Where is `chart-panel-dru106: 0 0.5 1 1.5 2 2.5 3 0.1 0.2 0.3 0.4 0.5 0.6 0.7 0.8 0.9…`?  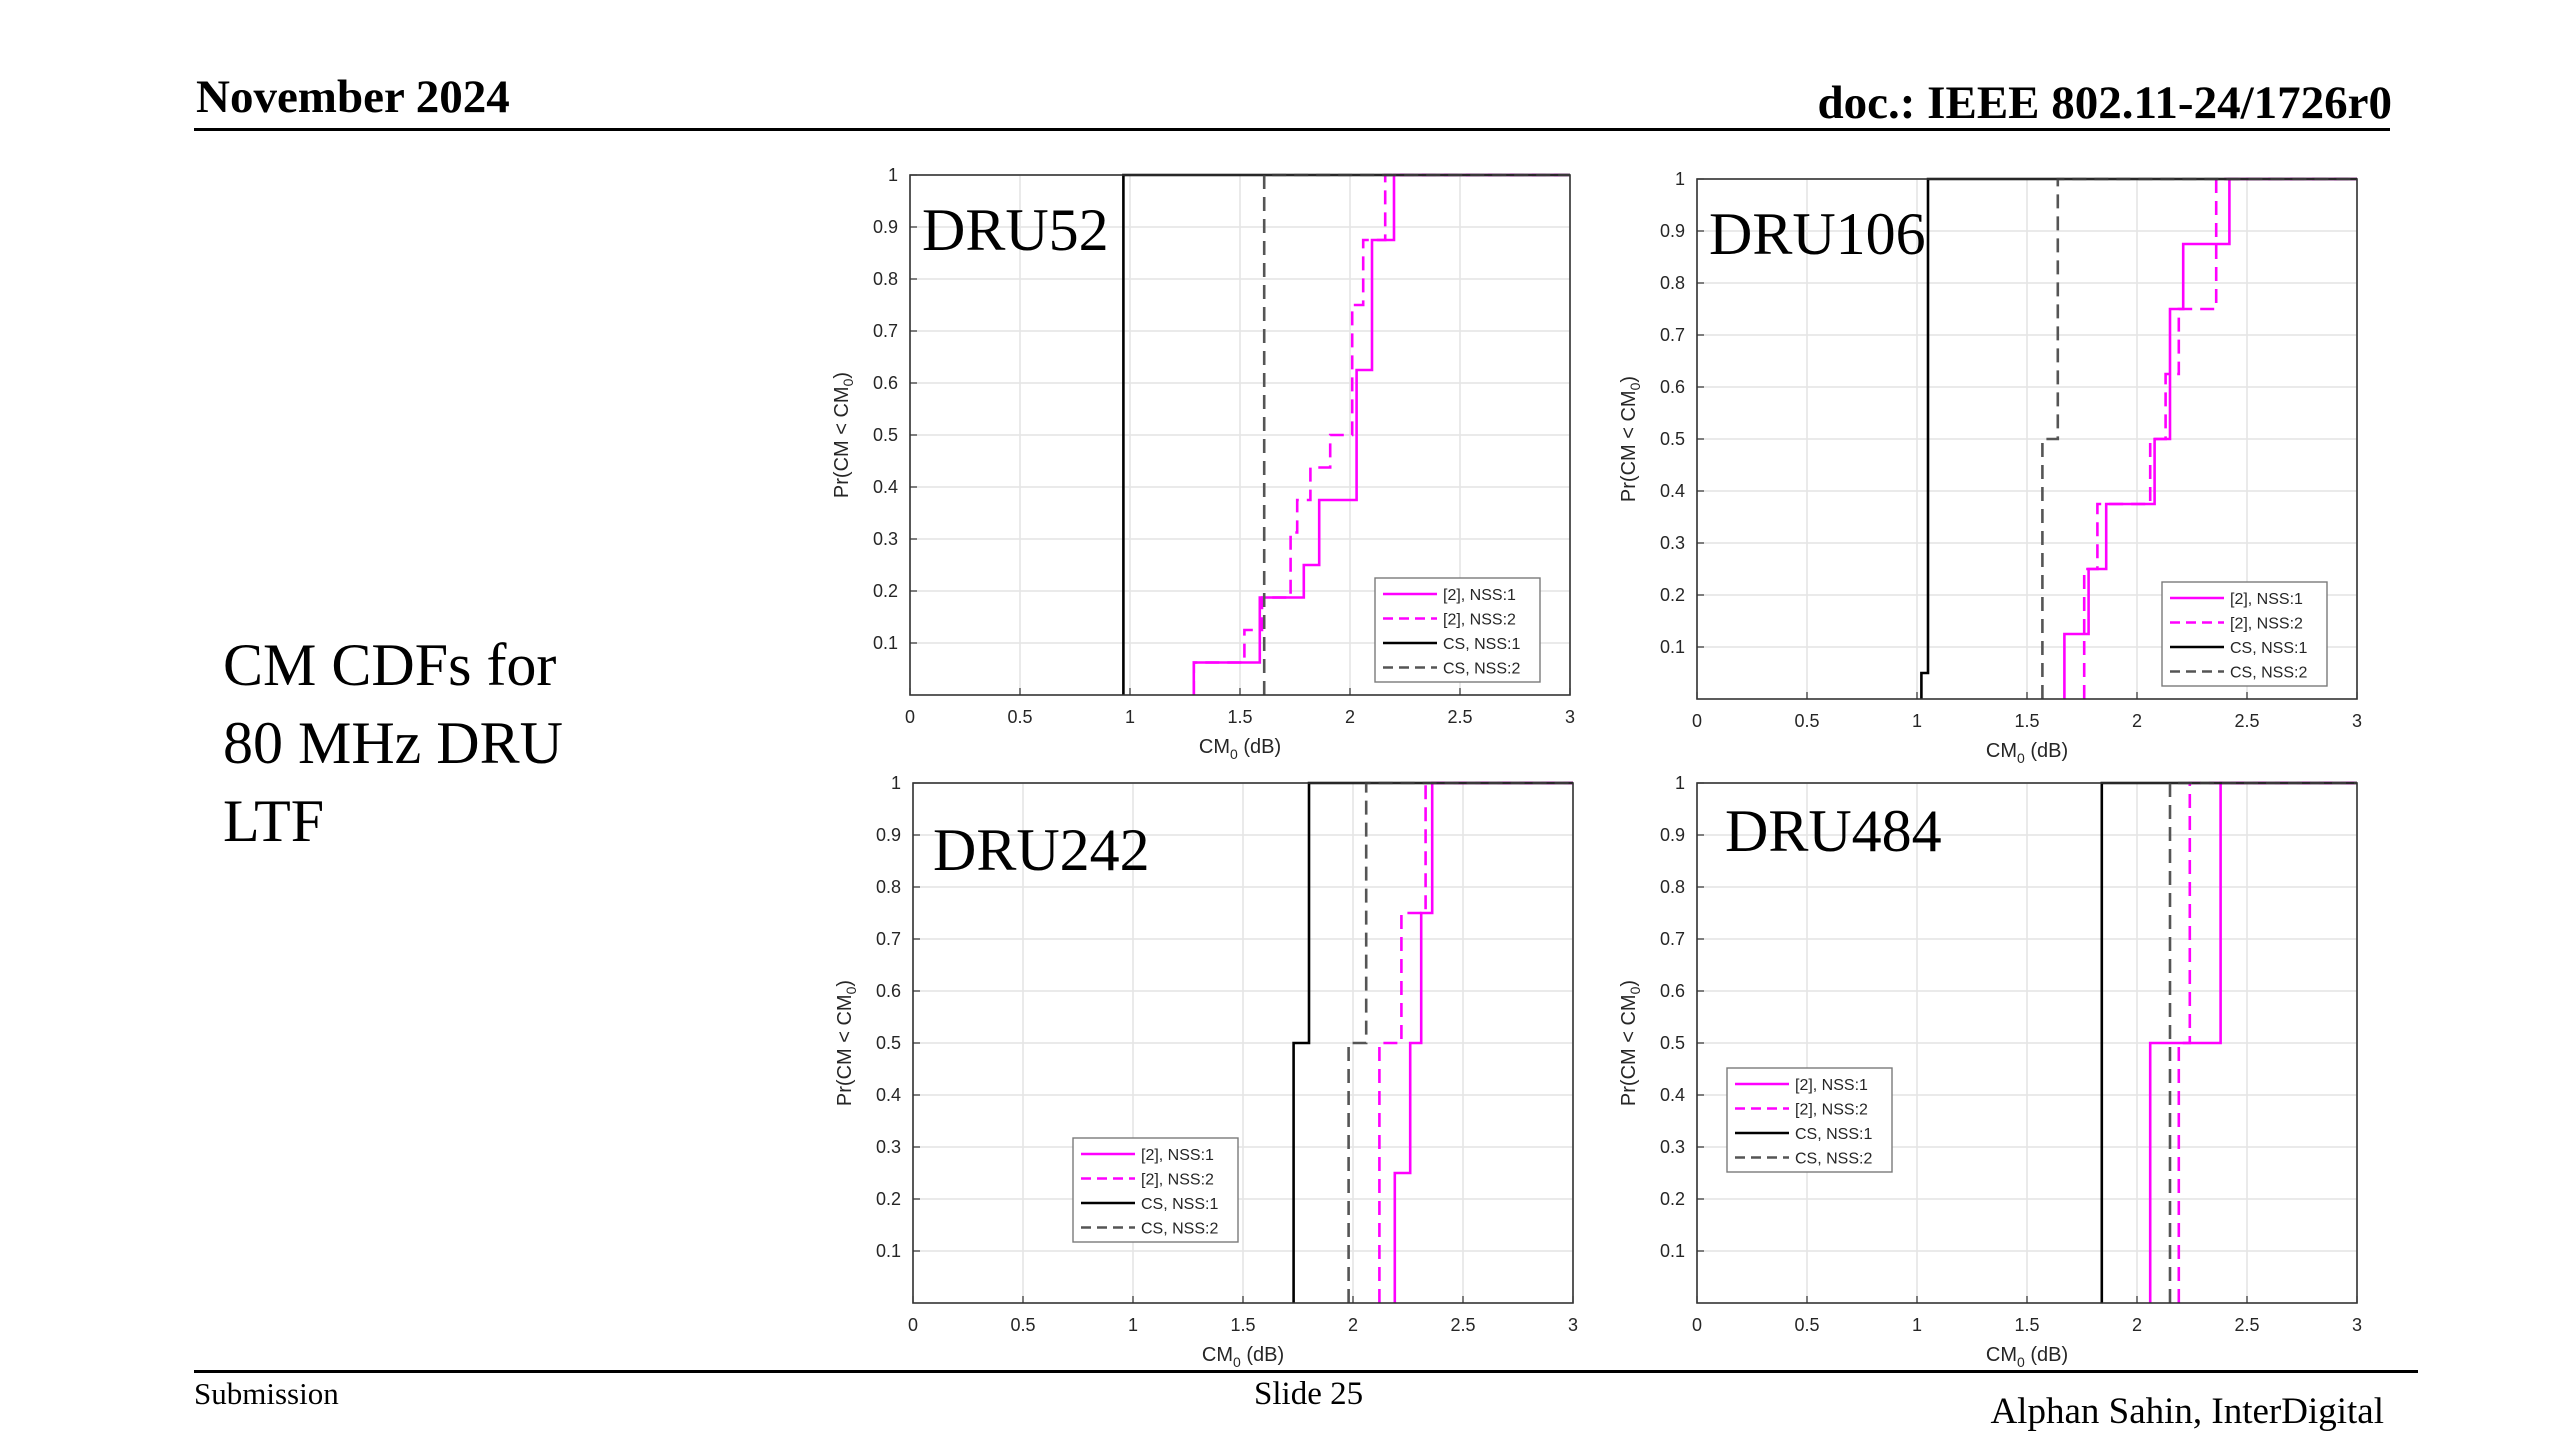
chart-panel-dru106: 0 0.5 1 1.5 2 2.5 3 0.1 0.2 0.3 0.4 0.5 0.6 0.7 0.8 0.9… is located at coordinates (2012, 471).